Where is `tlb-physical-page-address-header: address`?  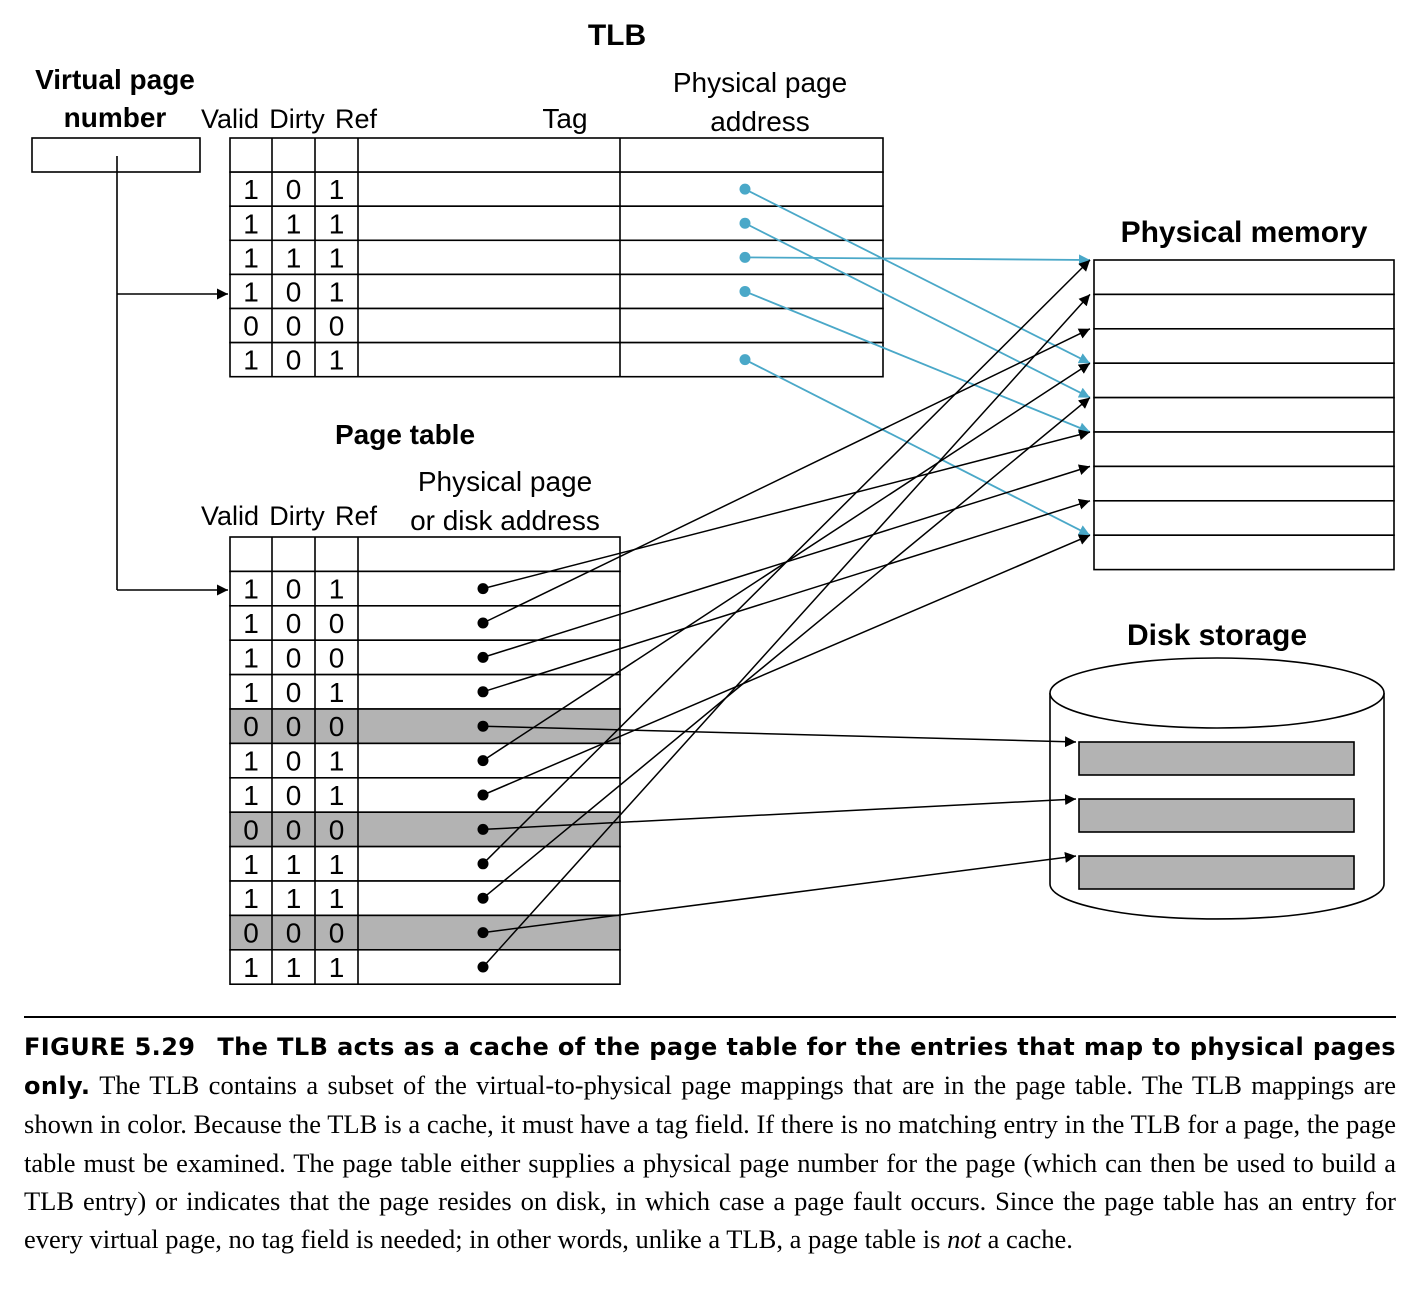 tlb-physical-page-address-header: address is located at coordinates (760, 121).